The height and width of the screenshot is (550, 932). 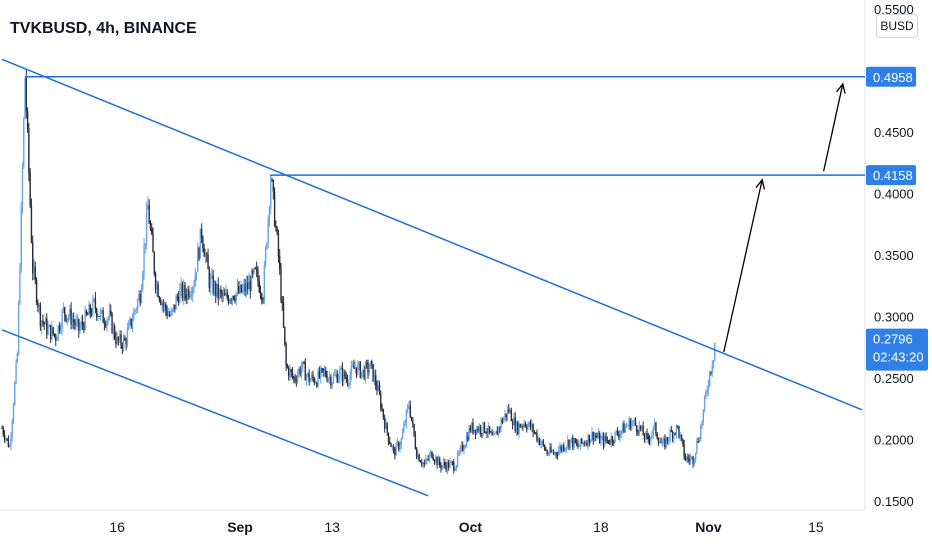 What do you see at coordinates (332, 527) in the screenshot?
I see `time-tick-label: 13` at bounding box center [332, 527].